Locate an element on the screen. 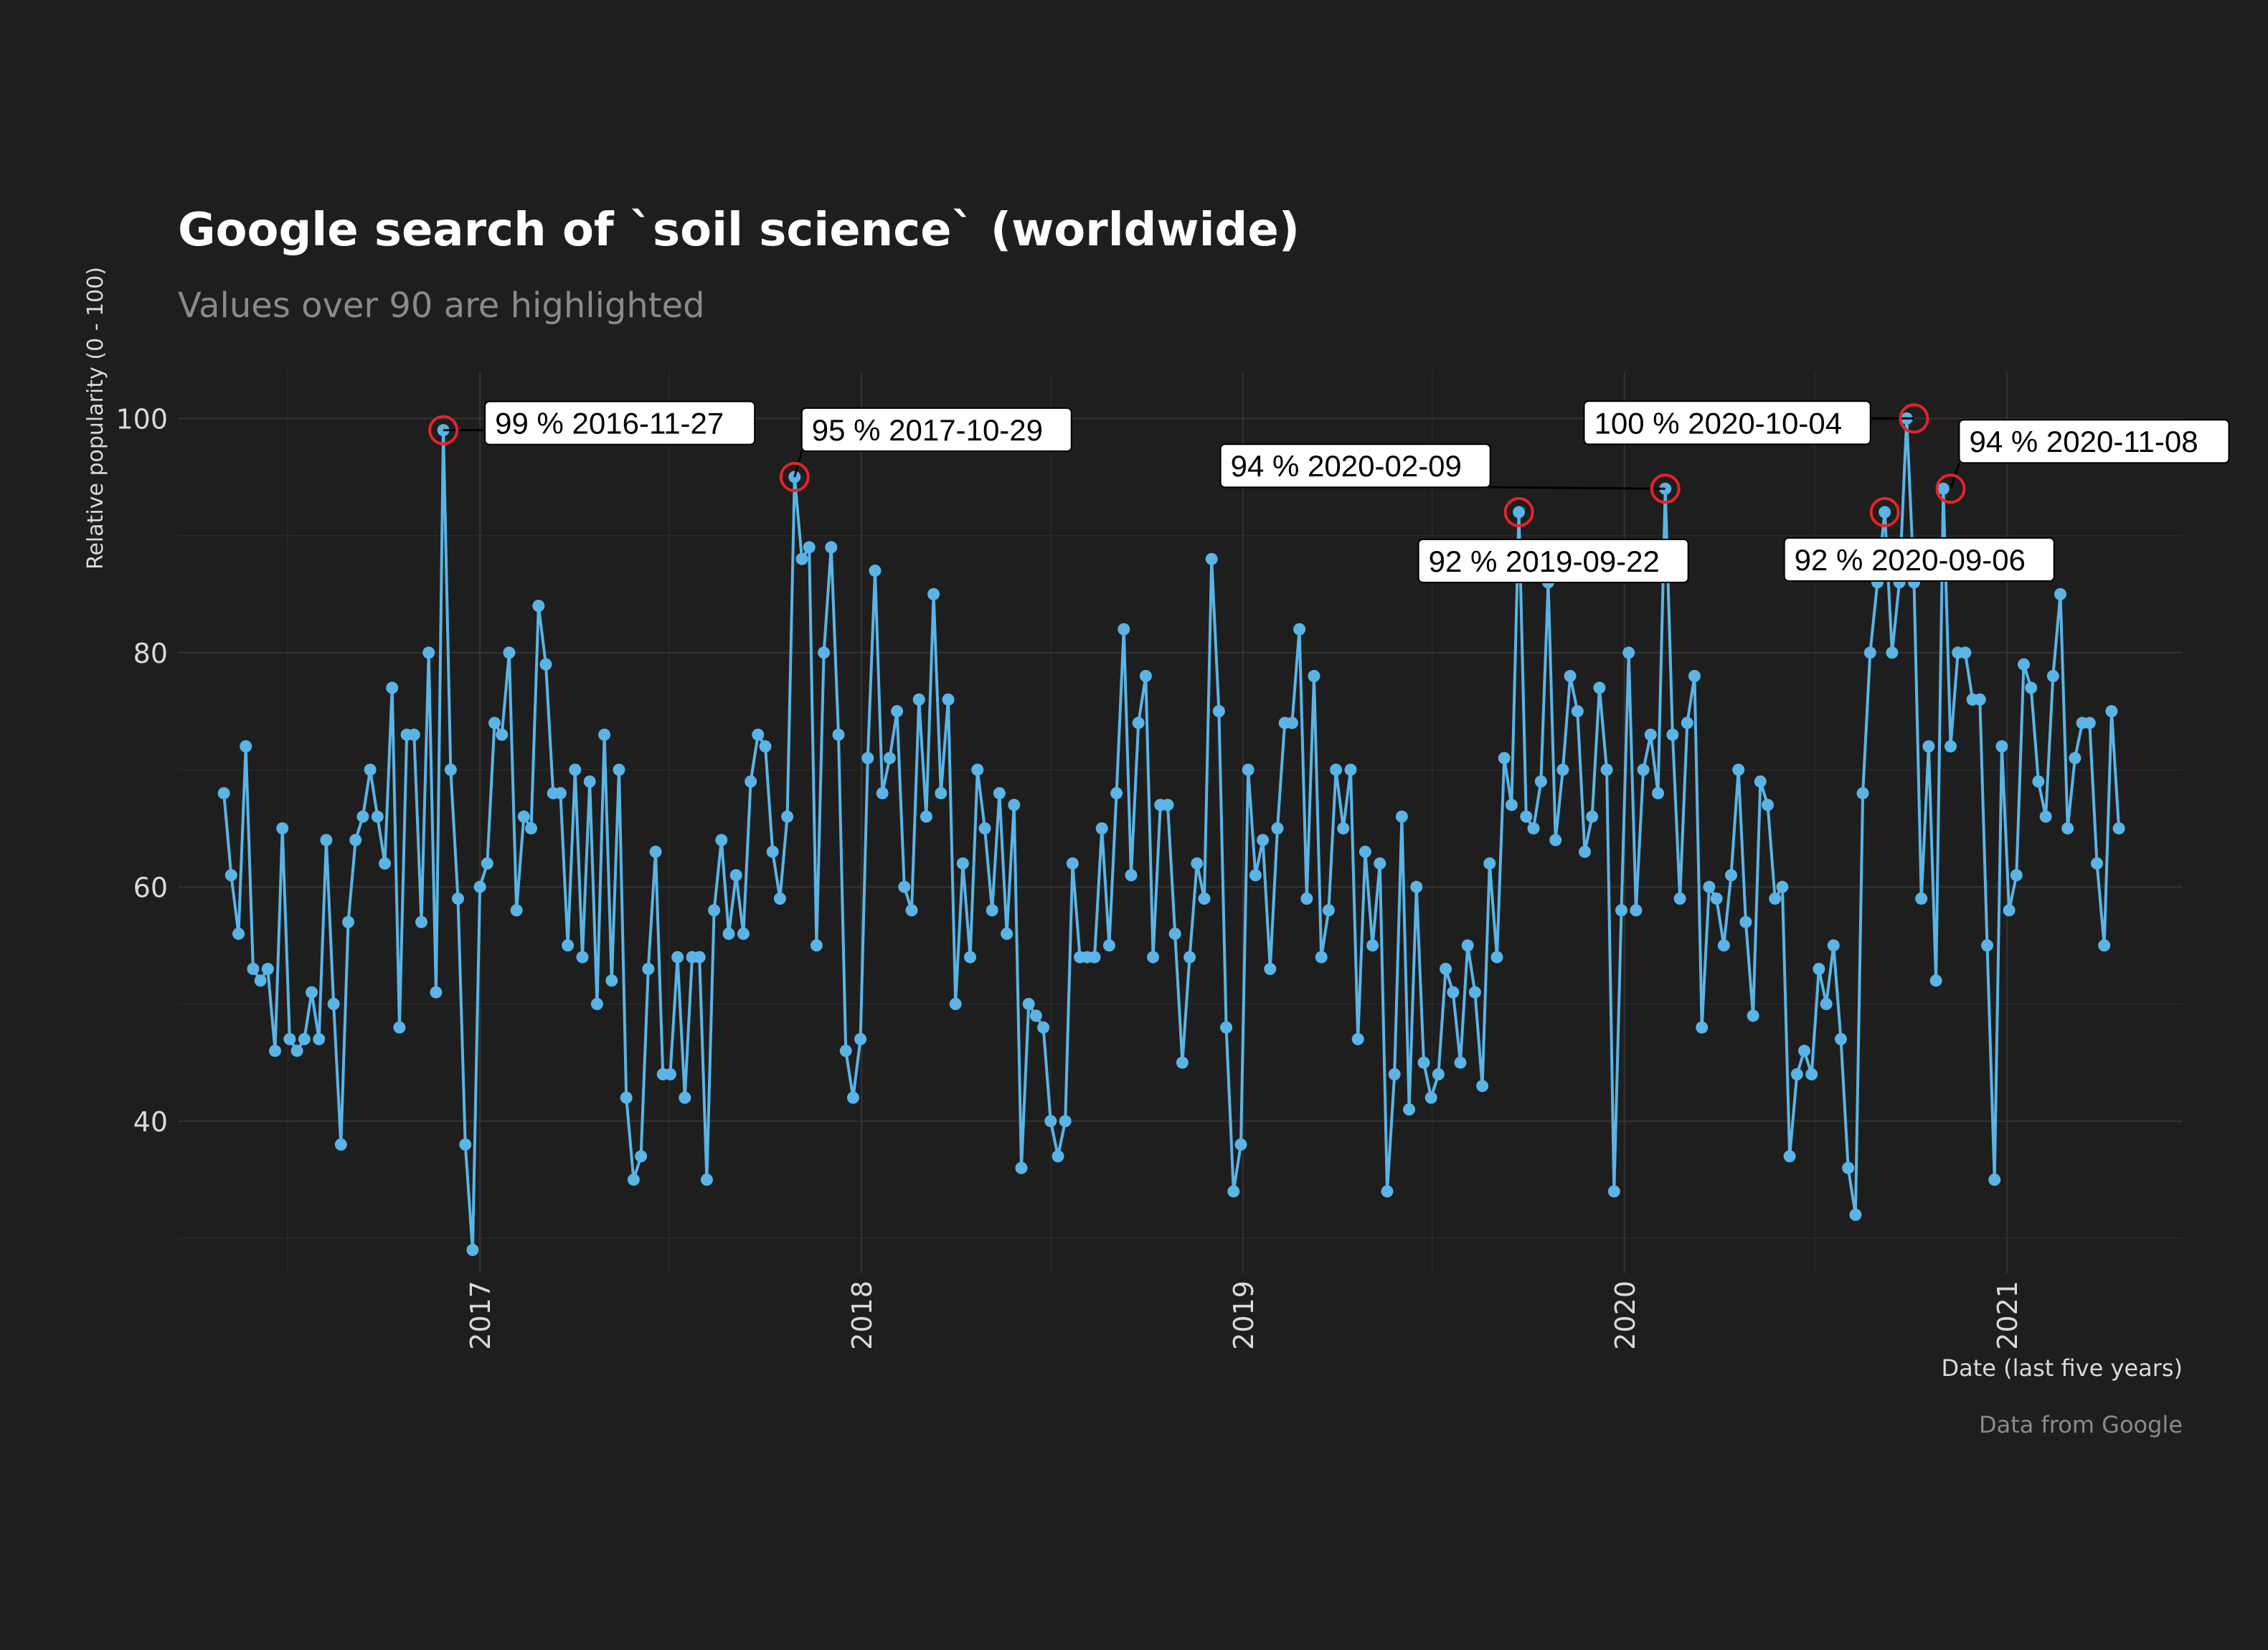 This screenshot has width=2268, height=1650. chart-caption: Data from Google is located at coordinates (2081, 1424).